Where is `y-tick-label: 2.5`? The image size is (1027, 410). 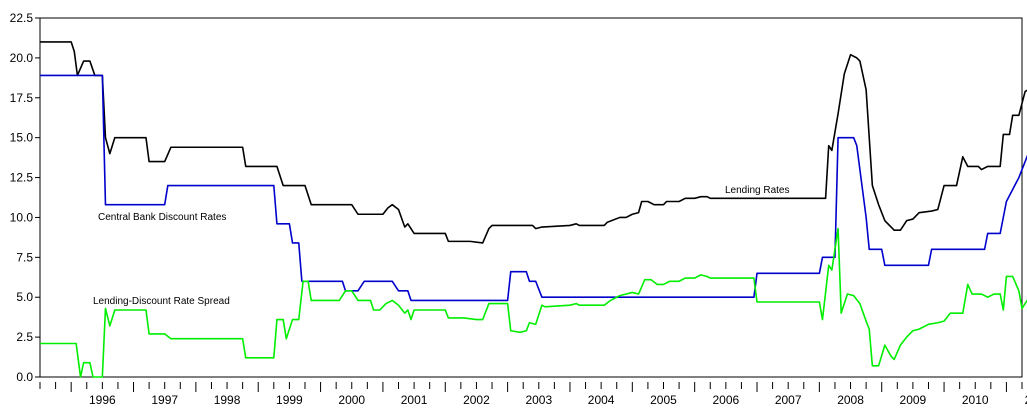 y-tick-label: 2.5 is located at coordinates (24, 337).